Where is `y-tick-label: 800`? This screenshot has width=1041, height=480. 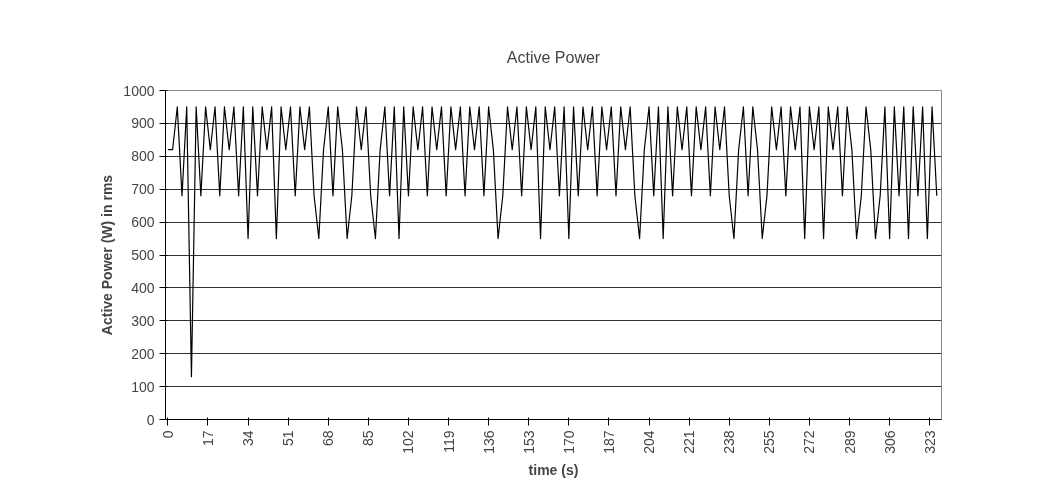
y-tick-label: 800 is located at coordinates (143, 156).